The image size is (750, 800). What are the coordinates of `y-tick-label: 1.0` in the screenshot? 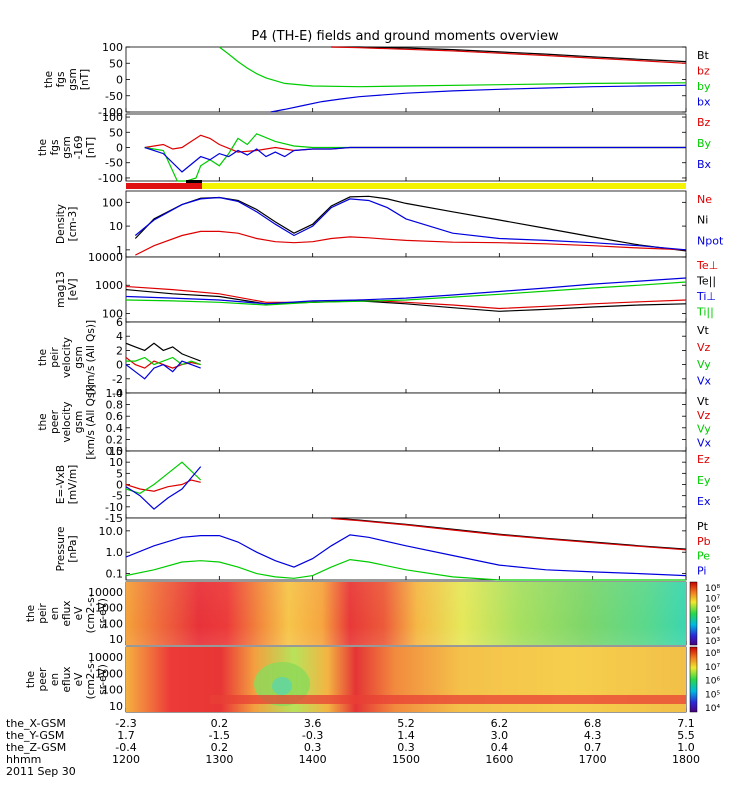 It's located at (115, 393).